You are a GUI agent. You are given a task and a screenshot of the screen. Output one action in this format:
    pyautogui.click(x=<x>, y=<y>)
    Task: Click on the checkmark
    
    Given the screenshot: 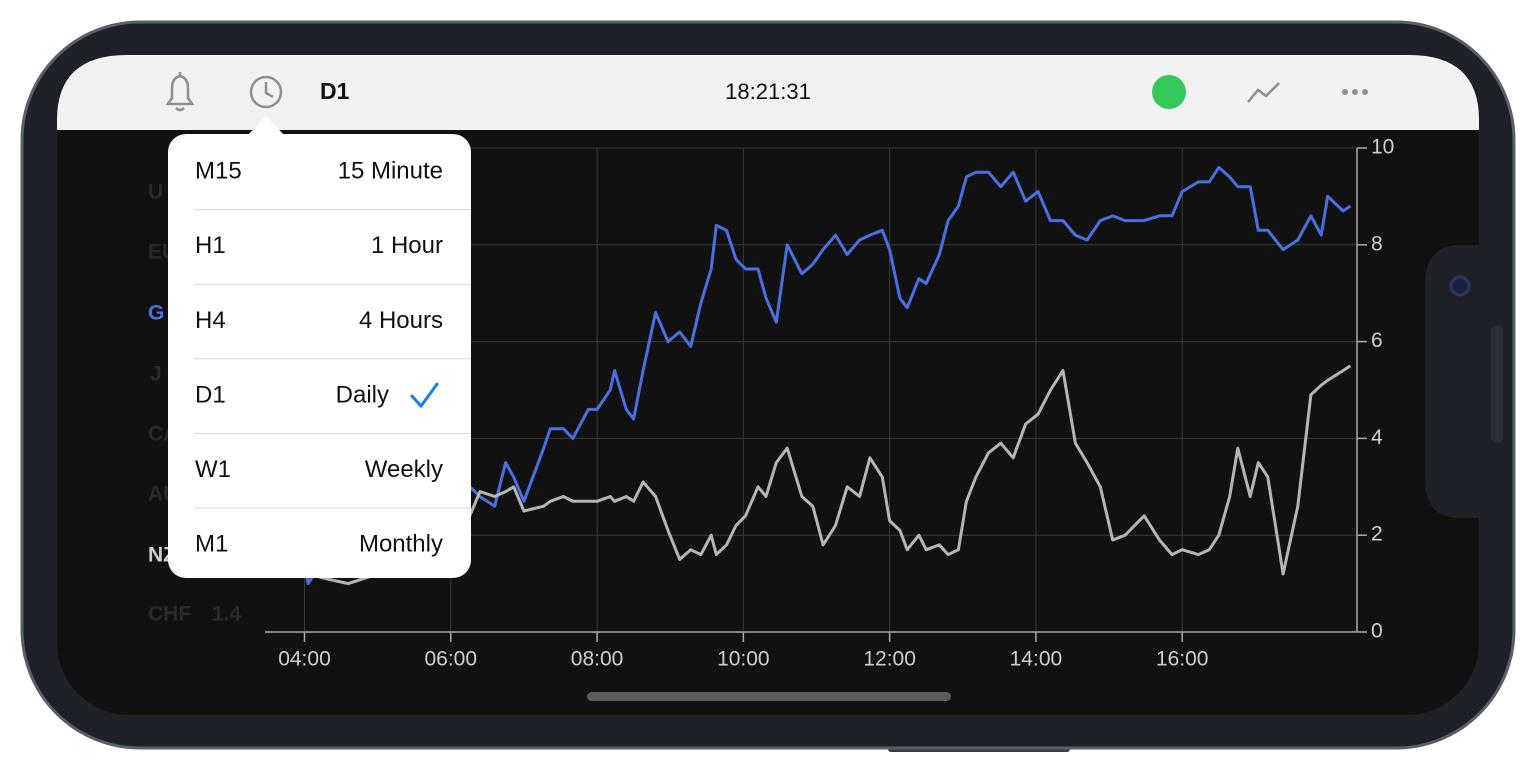 What is the action you would take?
    pyautogui.click(x=424, y=395)
    